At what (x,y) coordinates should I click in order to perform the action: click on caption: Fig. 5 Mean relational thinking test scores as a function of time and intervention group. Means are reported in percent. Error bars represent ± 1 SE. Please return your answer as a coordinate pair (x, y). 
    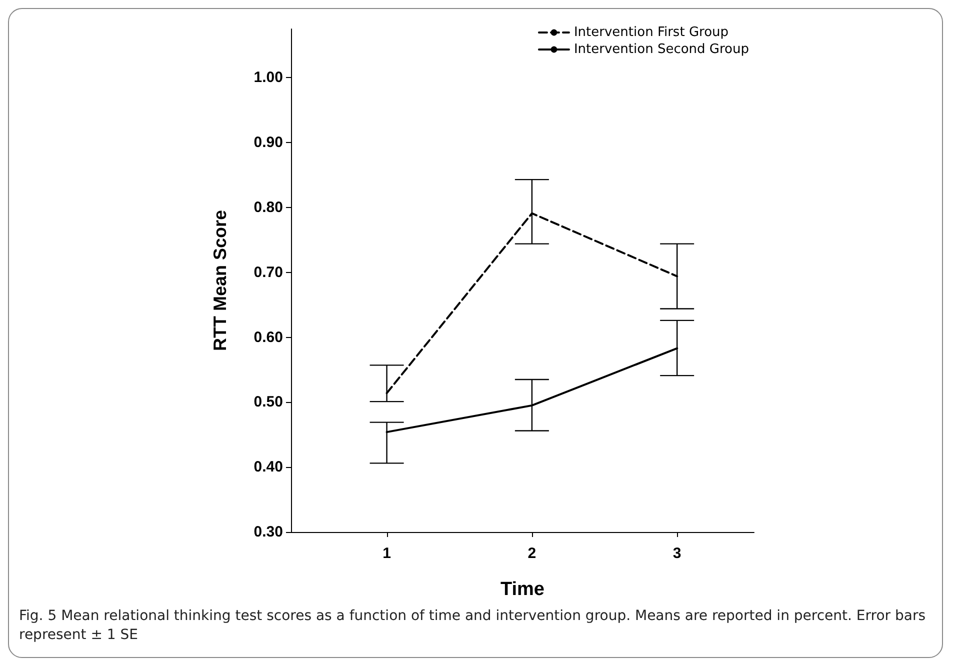
    Looking at the image, I should click on (472, 626).